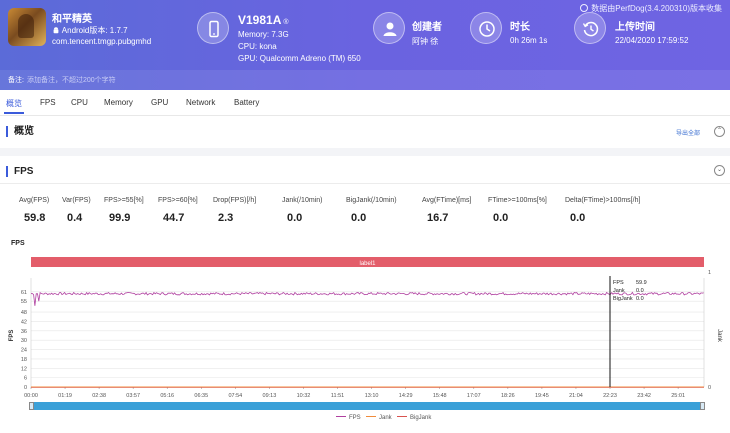  I want to click on tab-overview: 概览, so click(14, 103).